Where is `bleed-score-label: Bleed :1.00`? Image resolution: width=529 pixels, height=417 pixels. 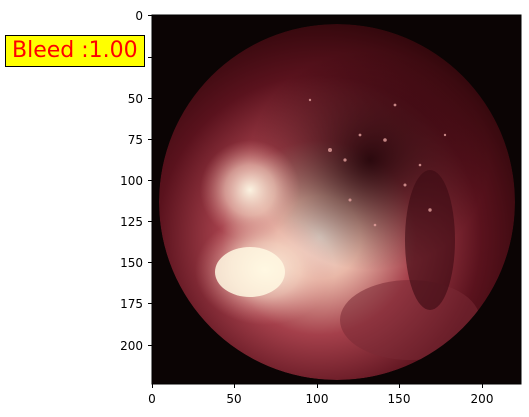 bleed-score-label: Bleed :1.00 is located at coordinates (75, 50).